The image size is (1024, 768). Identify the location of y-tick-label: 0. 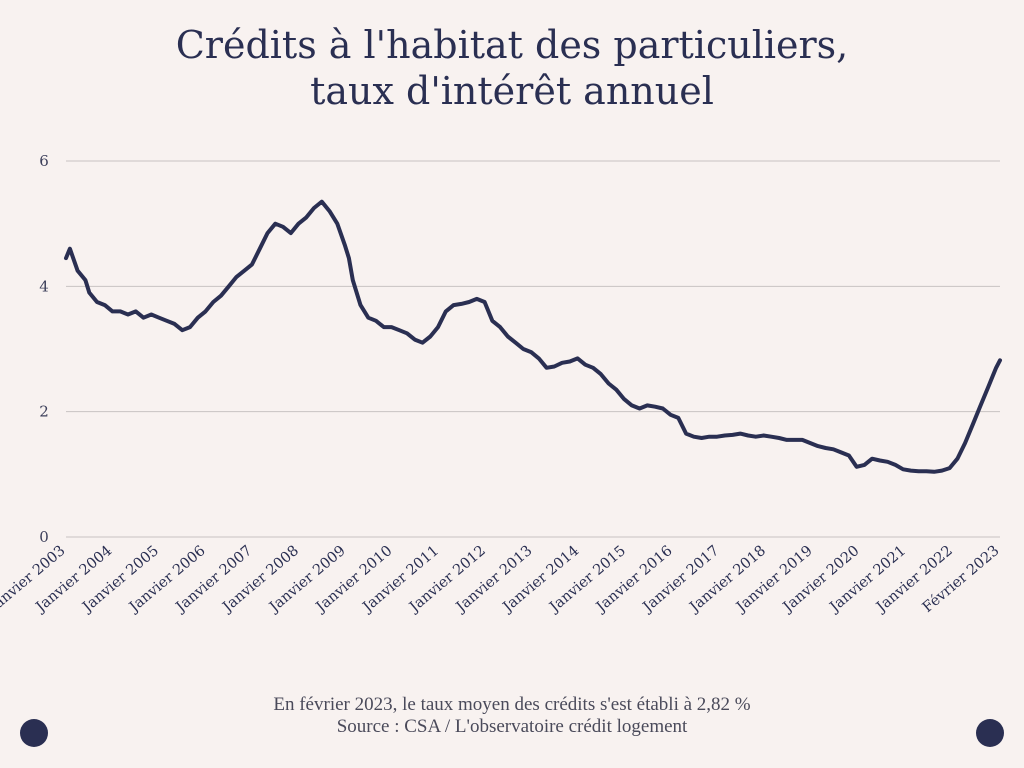
(44, 537).